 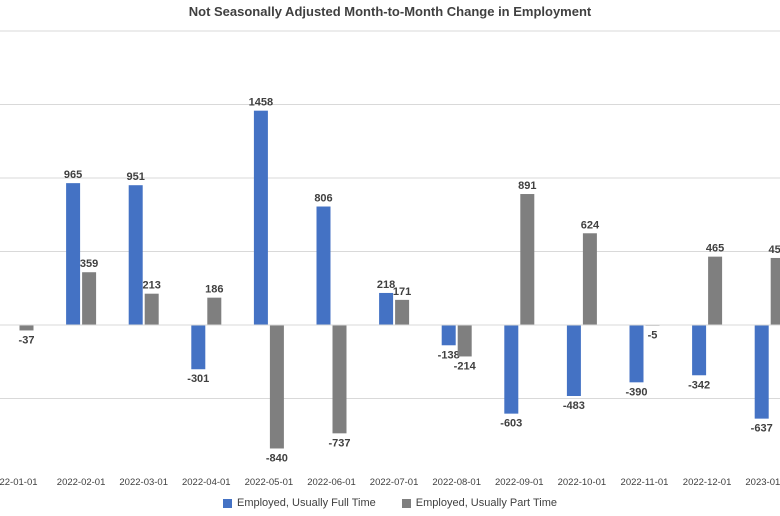 I want to click on x-tick-label: 22-01-01, so click(x=19, y=482).